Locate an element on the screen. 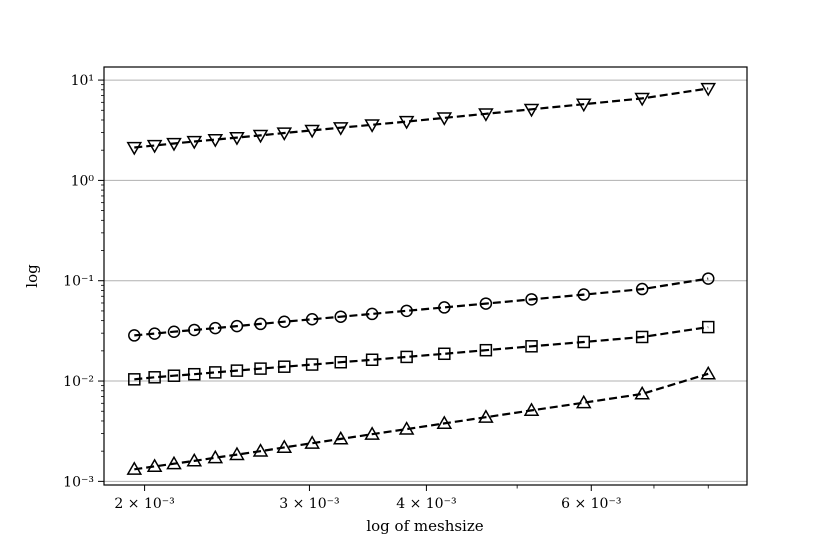  y-tick-label: 10⁻³ is located at coordinates (78, 482).